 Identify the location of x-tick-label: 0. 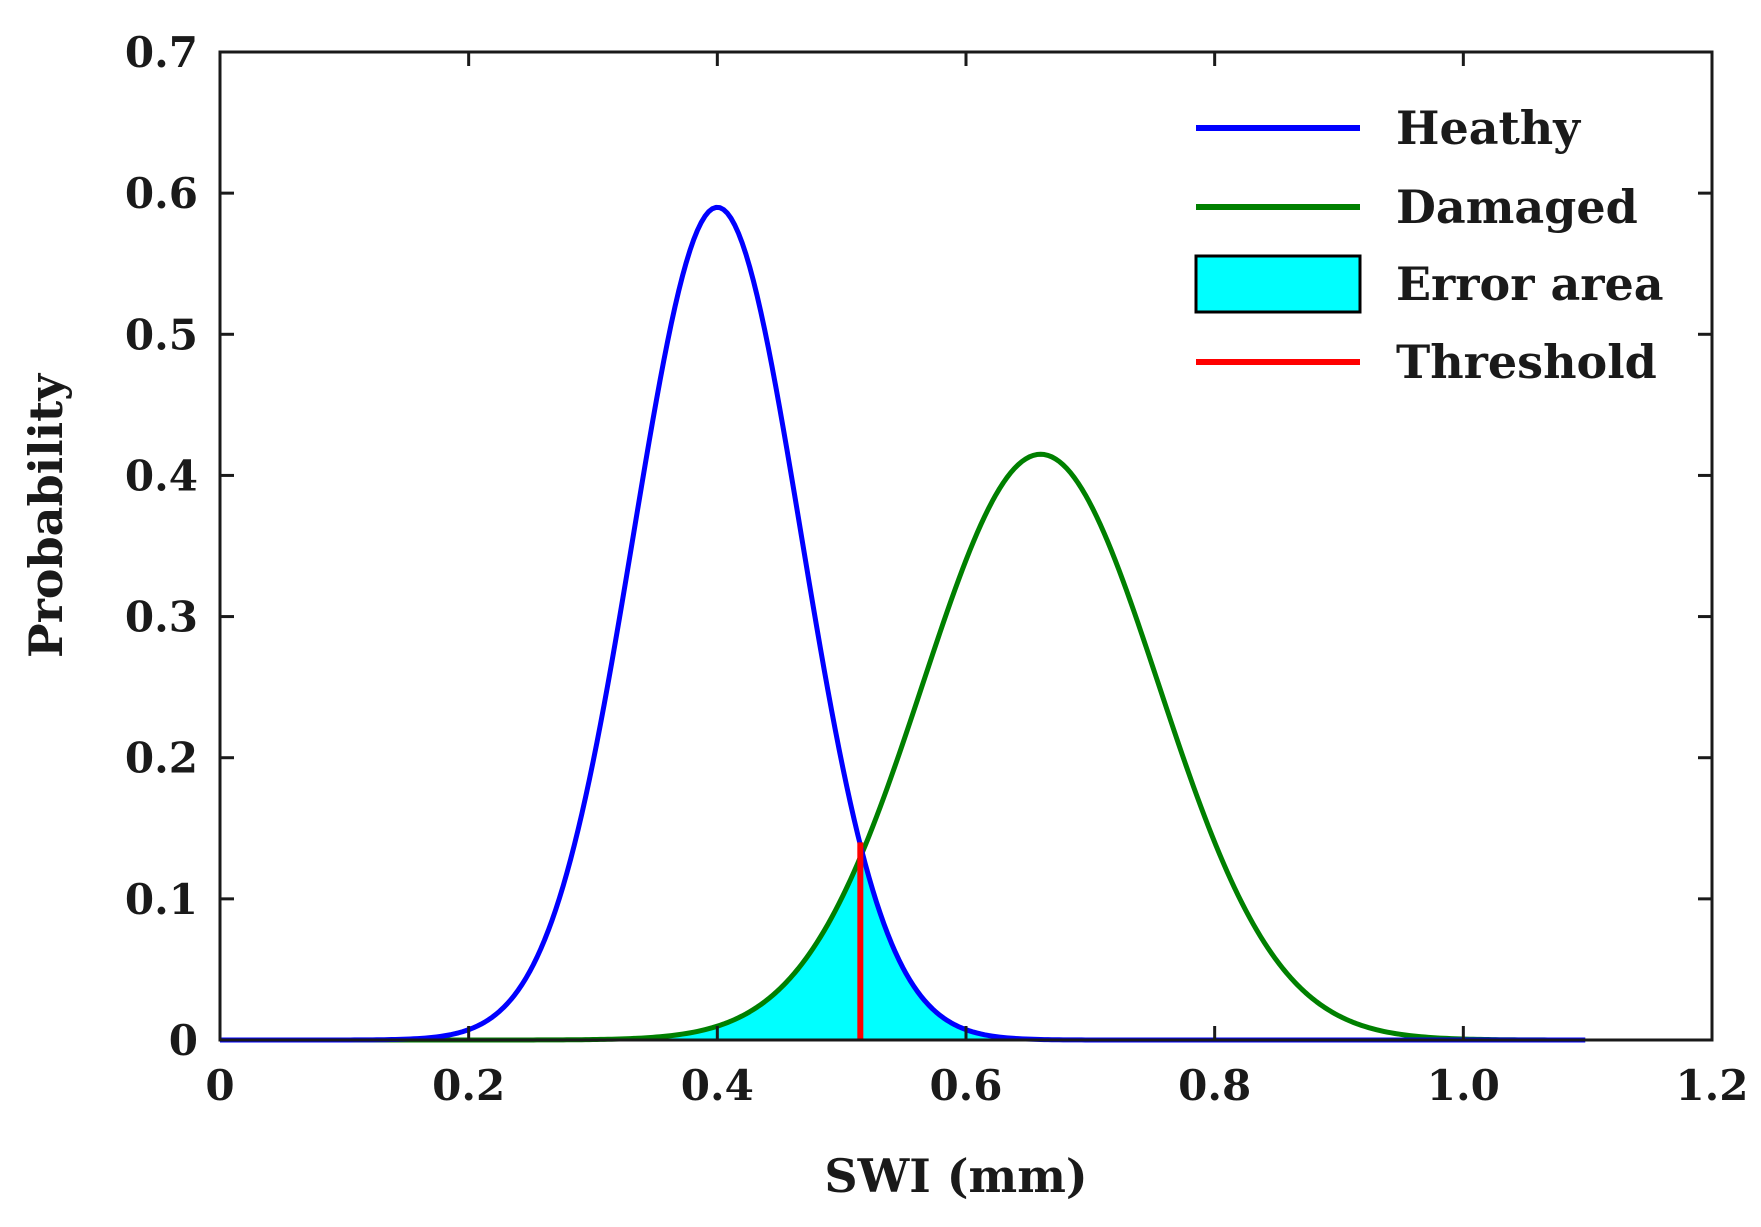
(219, 1085).